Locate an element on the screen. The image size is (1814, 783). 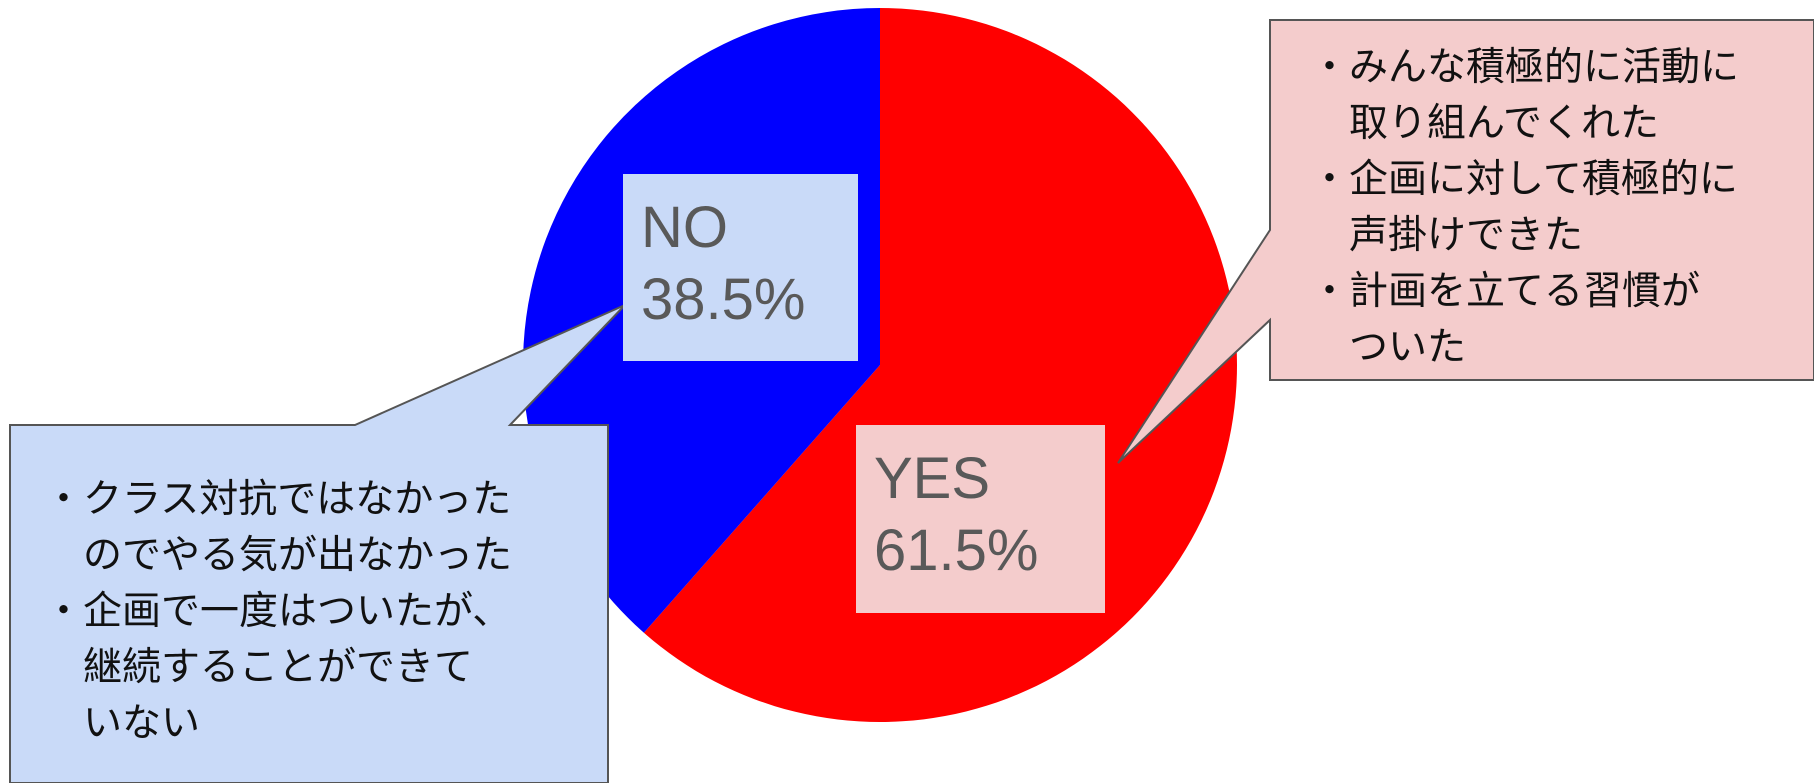
callout-yes-line: ついた is located at coordinates (1388, 347).